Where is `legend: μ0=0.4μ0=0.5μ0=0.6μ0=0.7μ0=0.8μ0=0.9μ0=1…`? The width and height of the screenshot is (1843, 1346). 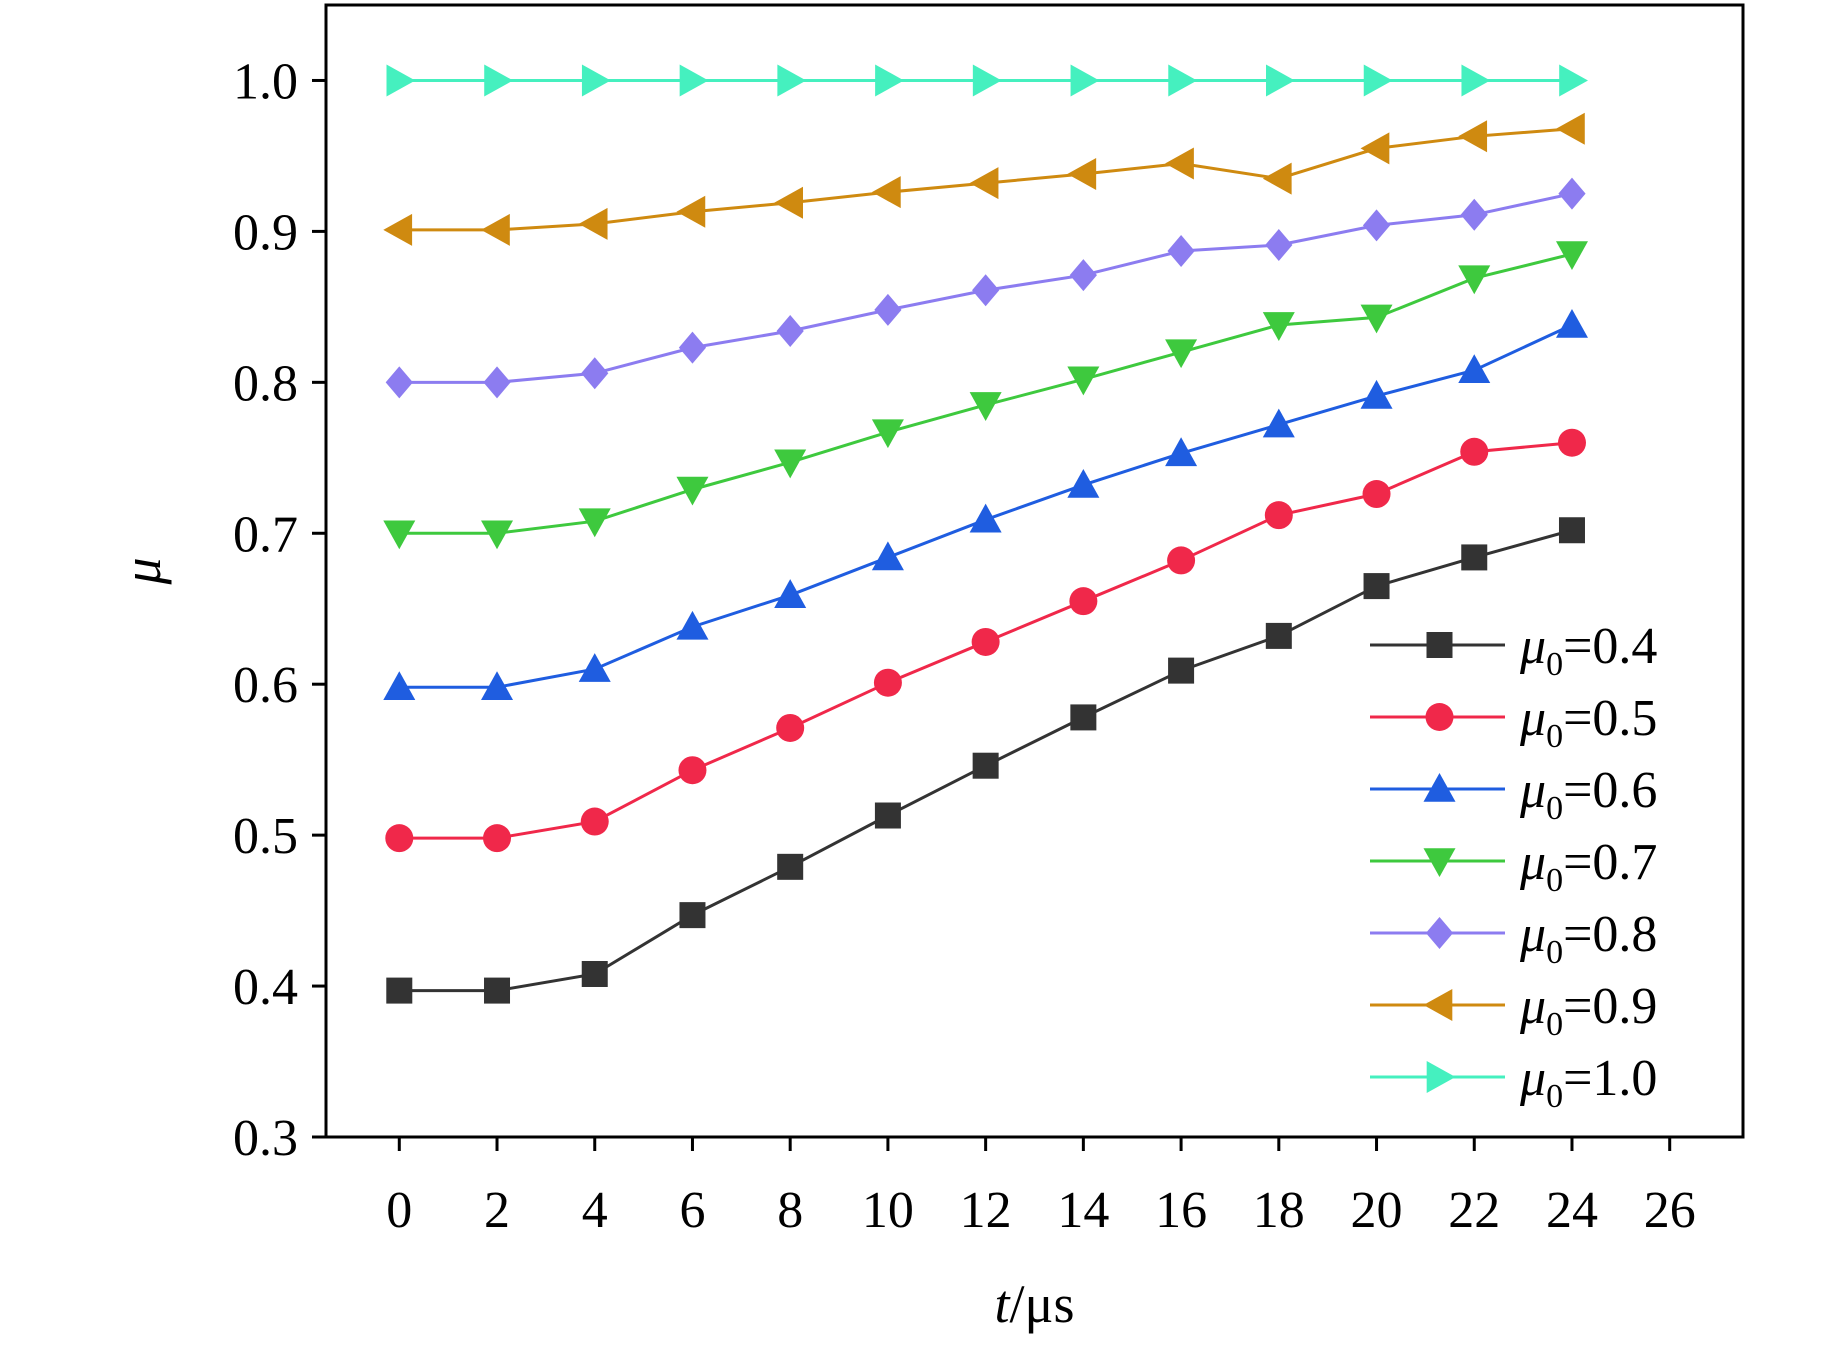 legend: μ0=0.4μ0=0.5μ0=0.6μ0=0.7μ0=0.8μ0=0.9μ0=1… is located at coordinates (1513, 866).